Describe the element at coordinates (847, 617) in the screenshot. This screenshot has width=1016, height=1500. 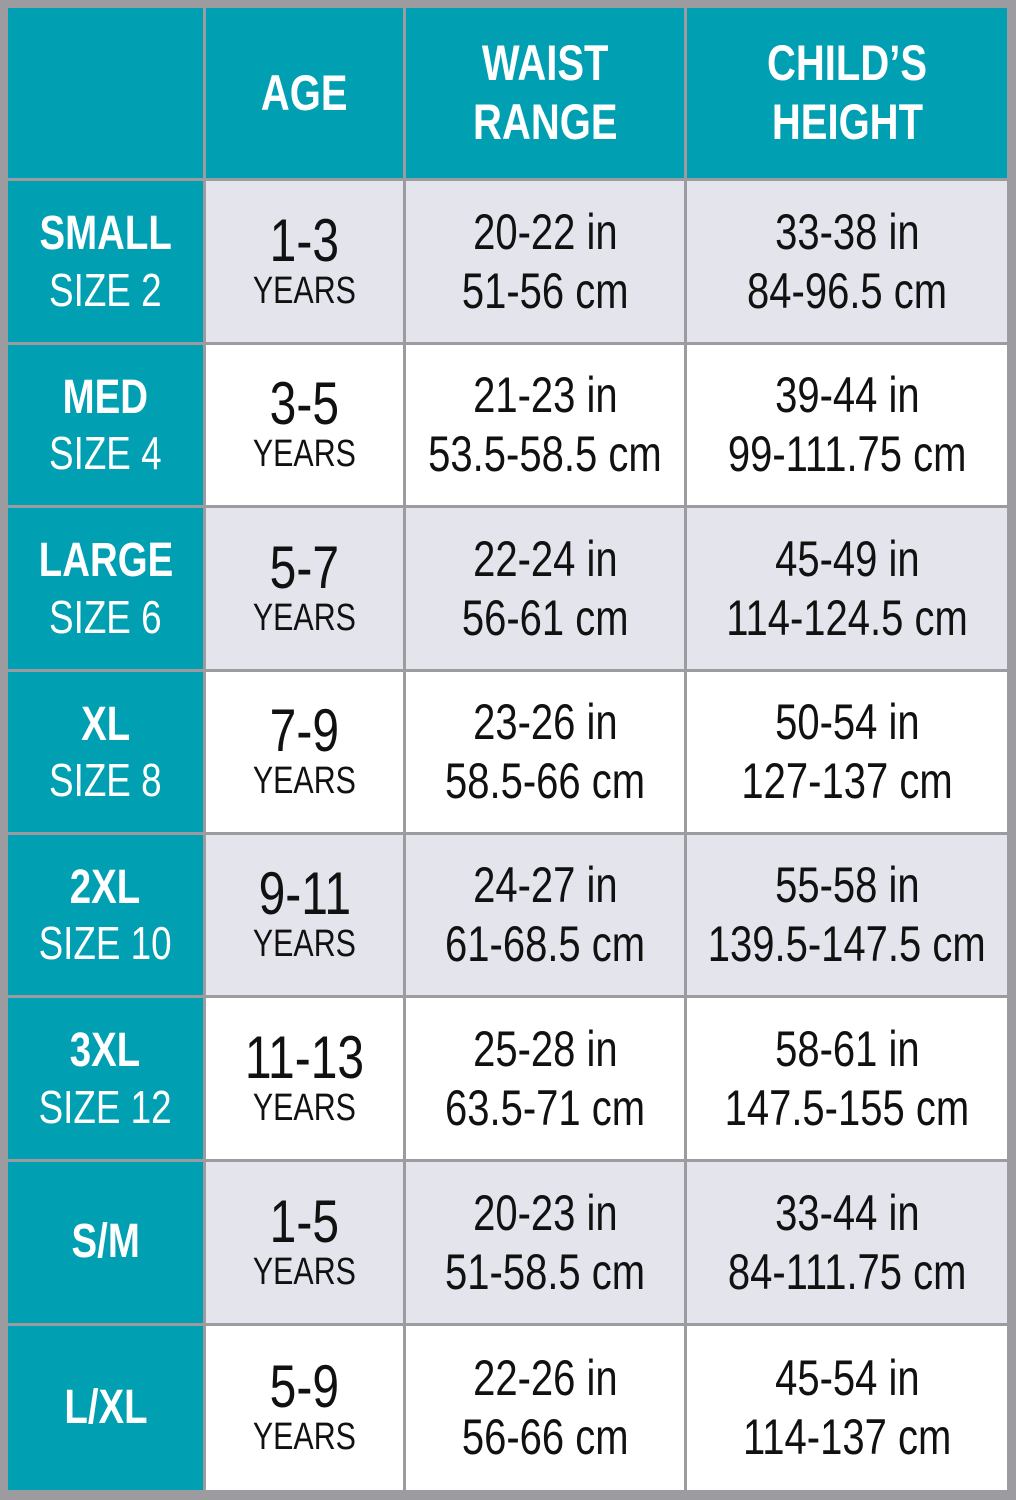
I see `height-cm: 114-124.5 cm` at that location.